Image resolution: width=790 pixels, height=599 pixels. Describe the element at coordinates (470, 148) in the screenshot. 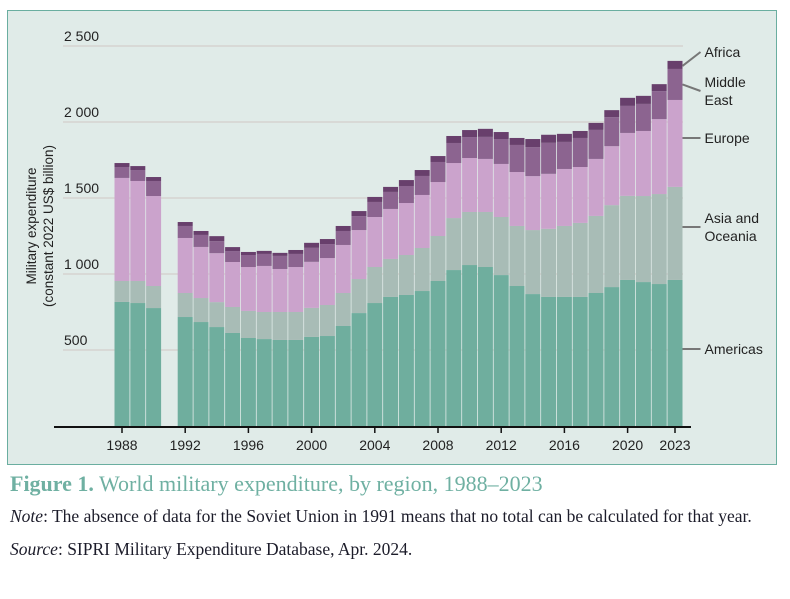

I see `bar-segment-middle-east-2010` at that location.